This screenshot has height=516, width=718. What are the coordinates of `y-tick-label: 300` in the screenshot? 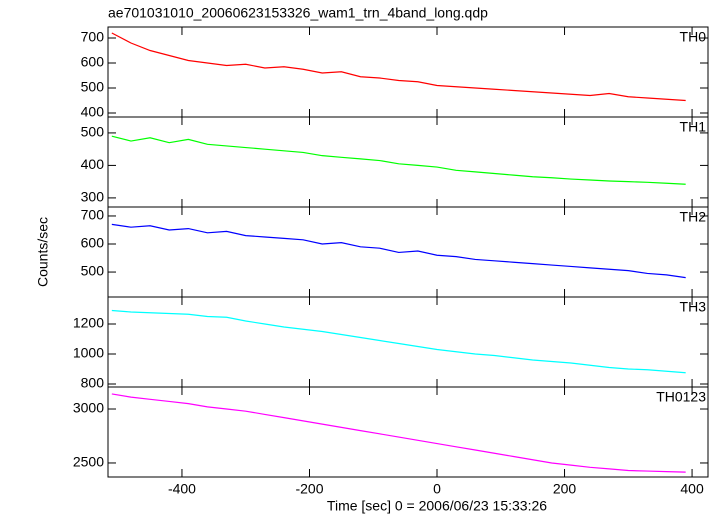 It's located at (93, 197).